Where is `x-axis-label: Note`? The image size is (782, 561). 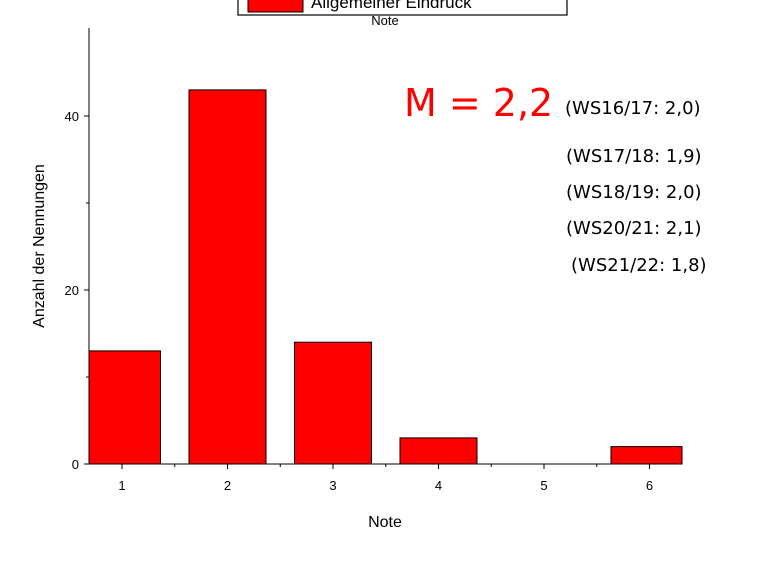 x-axis-label: Note is located at coordinates (385, 522).